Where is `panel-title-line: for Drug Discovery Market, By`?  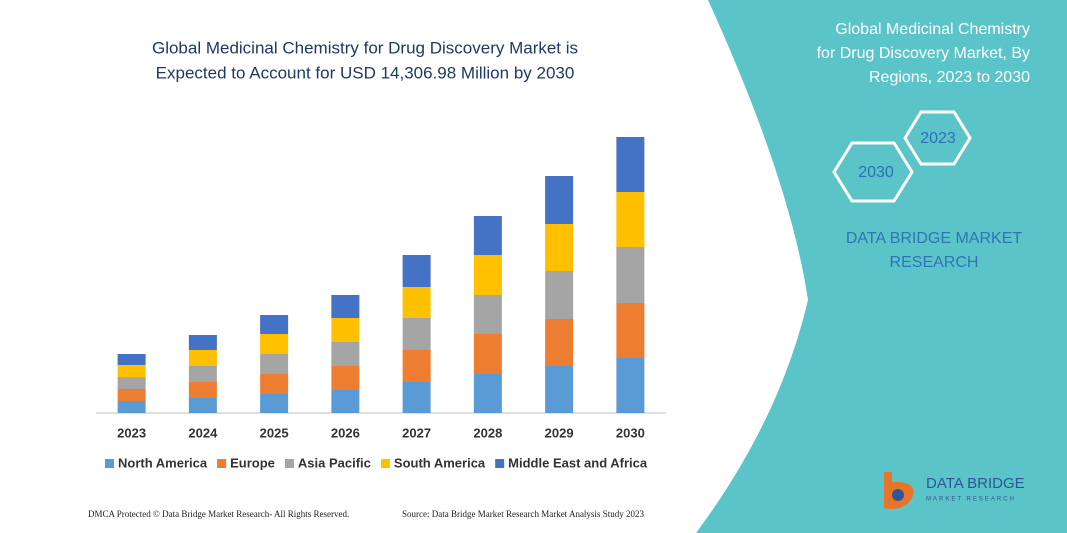
panel-title-line: for Drug Discovery Market, By is located at coordinates (923, 53).